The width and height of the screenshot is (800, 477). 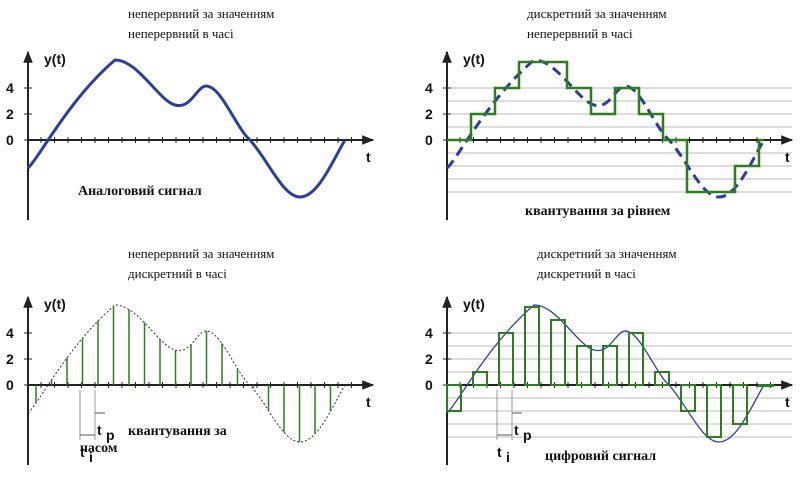 I want to click on quantized-signal, so click(x=605, y=127).